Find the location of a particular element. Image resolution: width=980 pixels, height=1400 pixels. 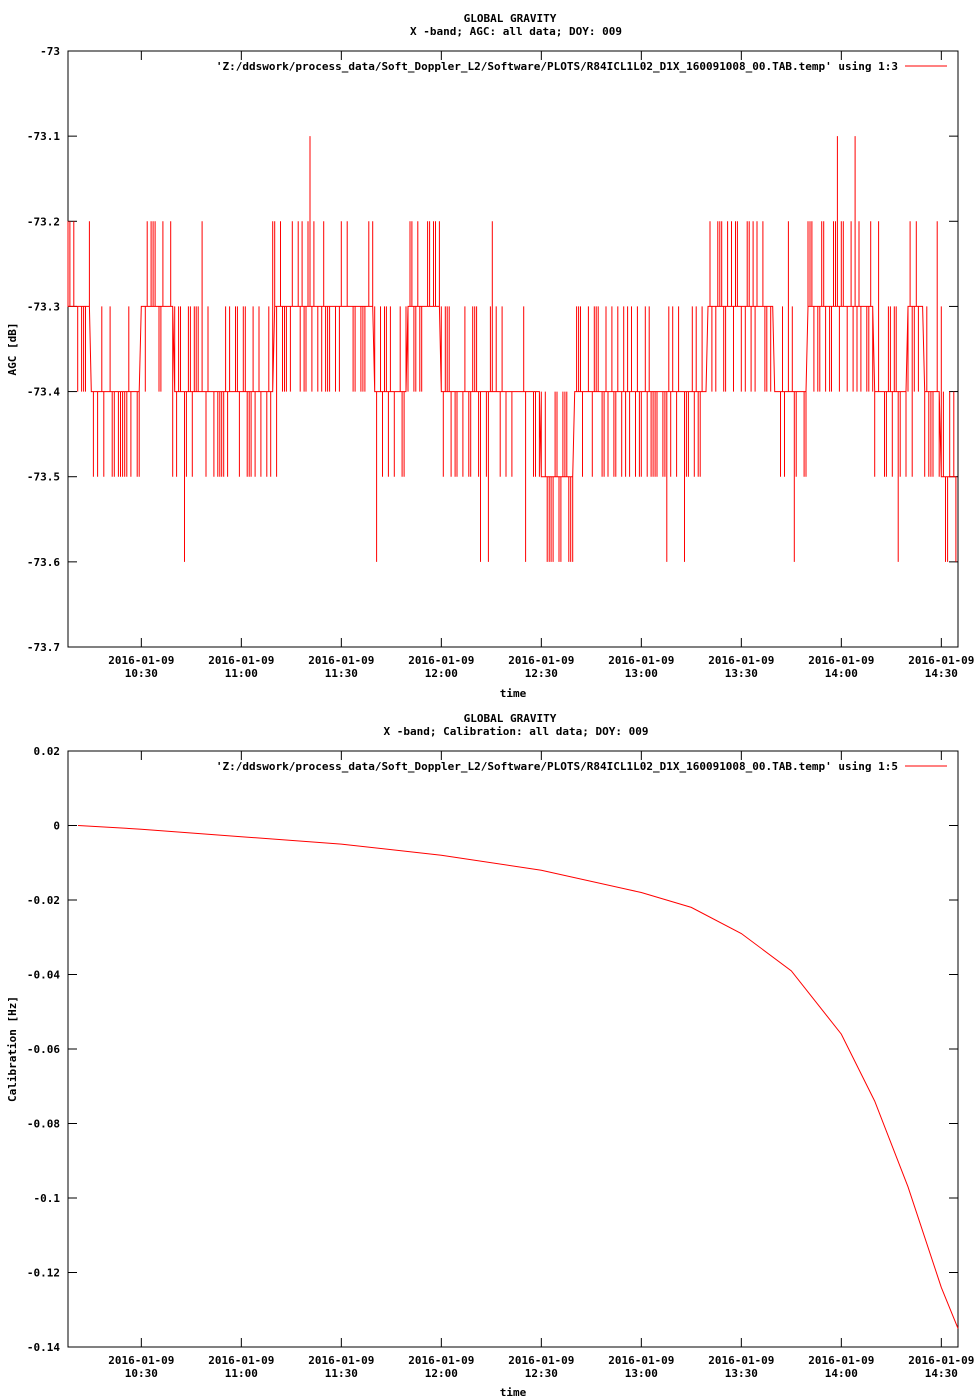

calibration-y-tick-label: -0.12 is located at coordinates (43, 1273).